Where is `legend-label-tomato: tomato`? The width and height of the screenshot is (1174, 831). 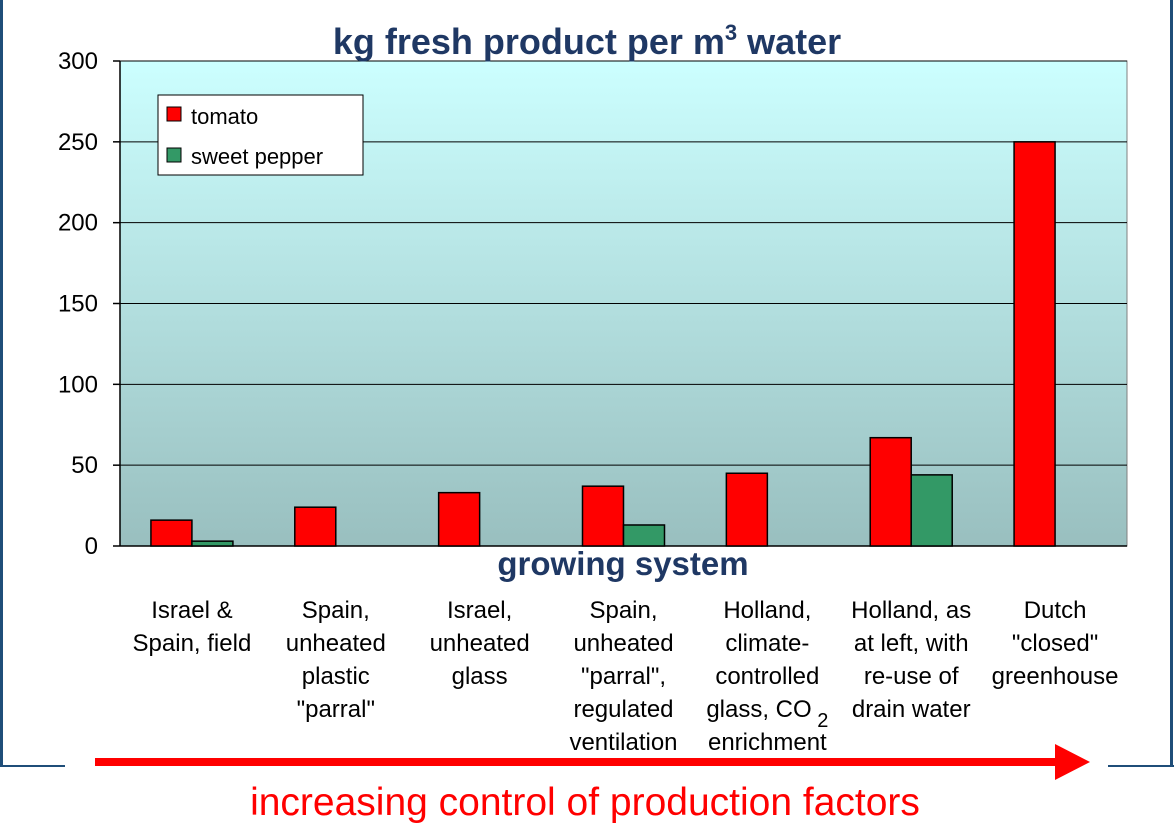 legend-label-tomato: tomato is located at coordinates (224, 116).